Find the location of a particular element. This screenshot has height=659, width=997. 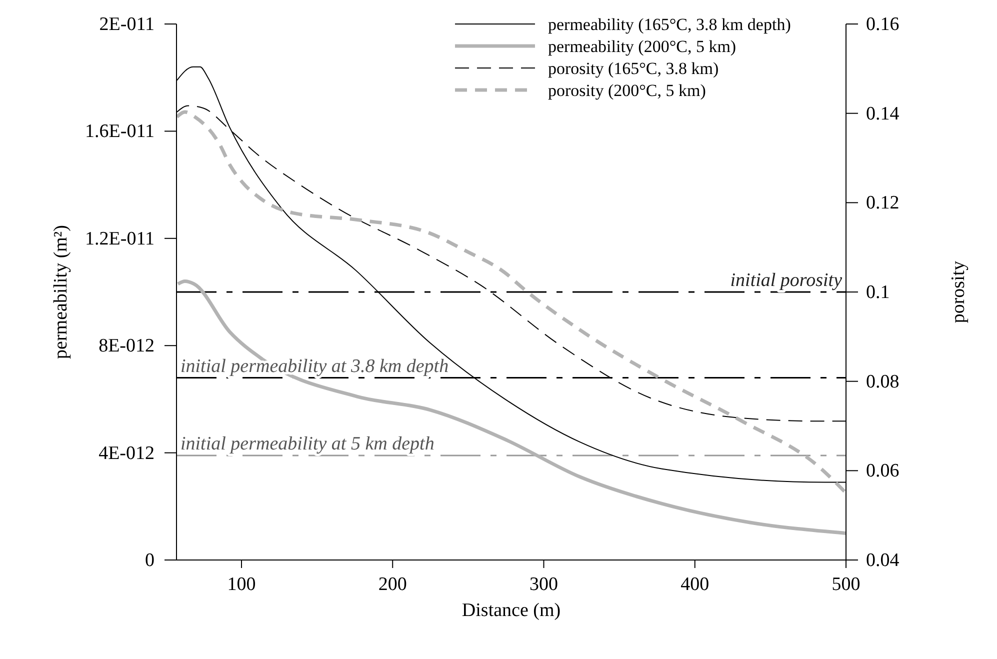

ref-line-label: initial porosity is located at coordinates (786, 280).